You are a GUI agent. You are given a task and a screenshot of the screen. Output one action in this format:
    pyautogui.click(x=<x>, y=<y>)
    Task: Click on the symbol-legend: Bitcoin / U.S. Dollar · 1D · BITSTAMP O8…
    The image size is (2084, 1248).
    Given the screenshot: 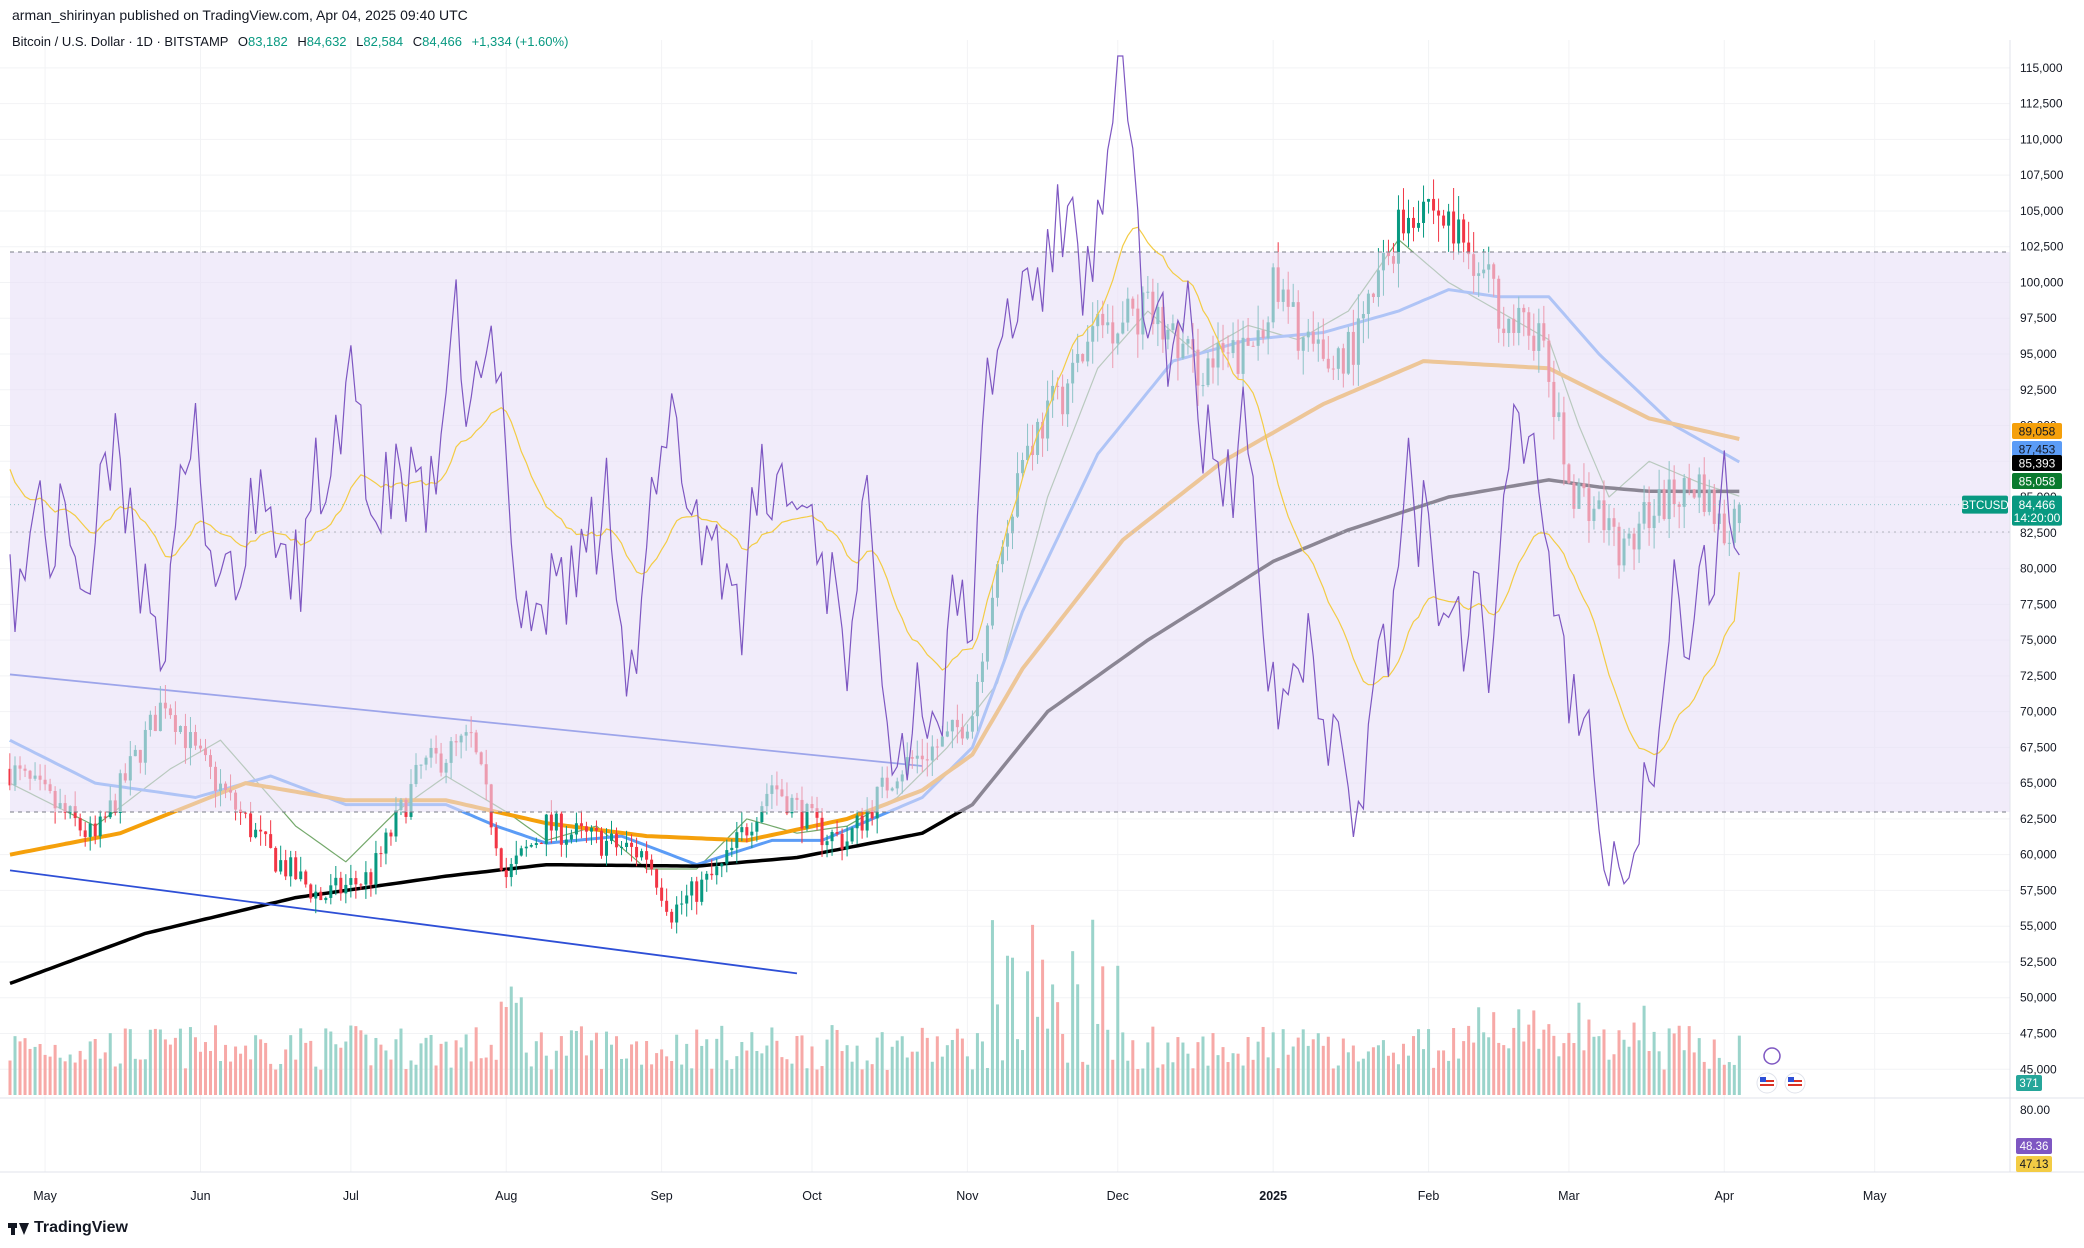 What is the action you would take?
    pyautogui.click(x=290, y=41)
    